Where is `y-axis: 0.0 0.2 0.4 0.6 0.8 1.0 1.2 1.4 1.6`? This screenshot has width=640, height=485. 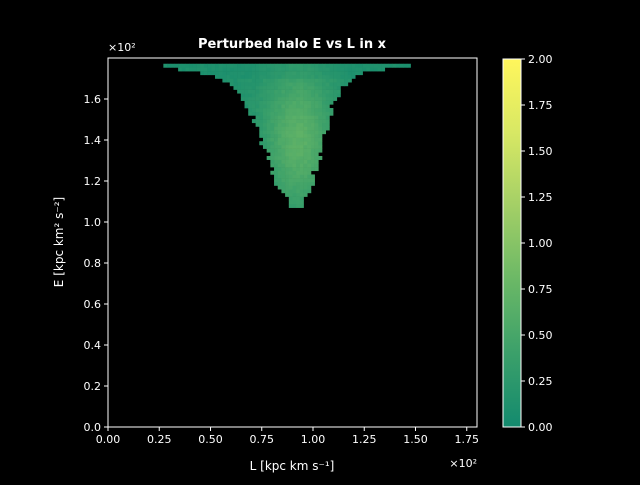 y-axis: 0.0 0.2 0.4 0.6 0.8 1.0 1.2 1.4 1.6 is located at coordinates (96, 263).